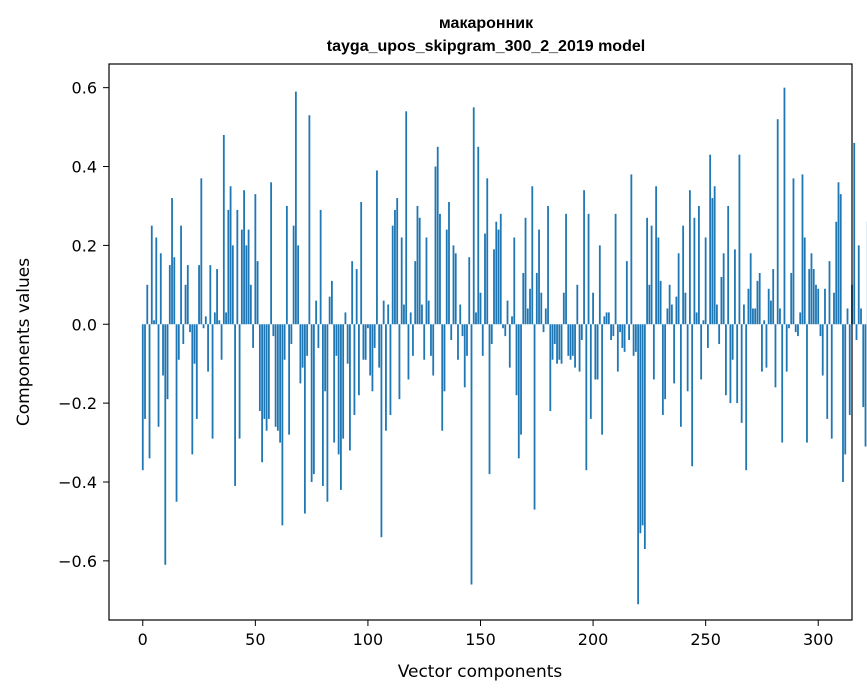  I want to click on y-tick-label: 0.4, so click(84, 167).